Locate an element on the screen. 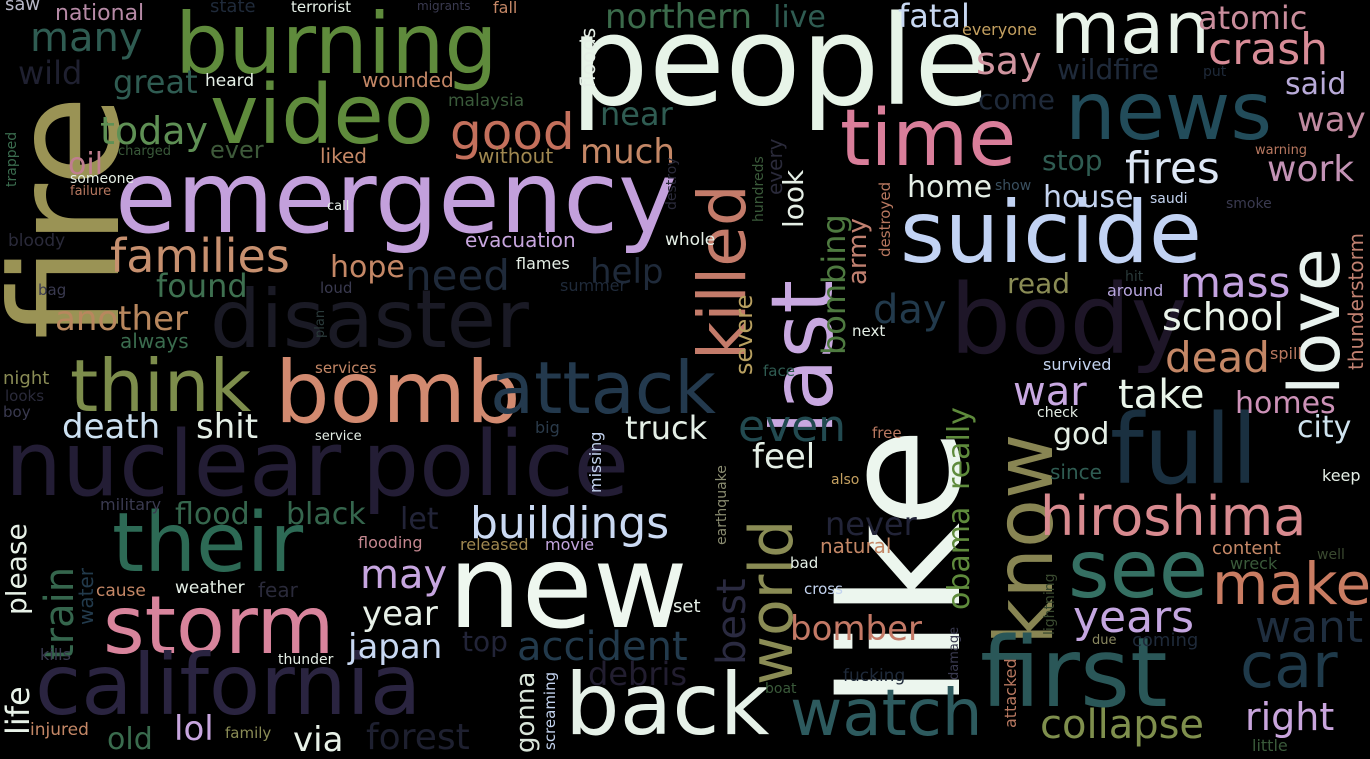 The width and height of the screenshot is (1370, 759). word-attack: attack is located at coordinates (603, 388).